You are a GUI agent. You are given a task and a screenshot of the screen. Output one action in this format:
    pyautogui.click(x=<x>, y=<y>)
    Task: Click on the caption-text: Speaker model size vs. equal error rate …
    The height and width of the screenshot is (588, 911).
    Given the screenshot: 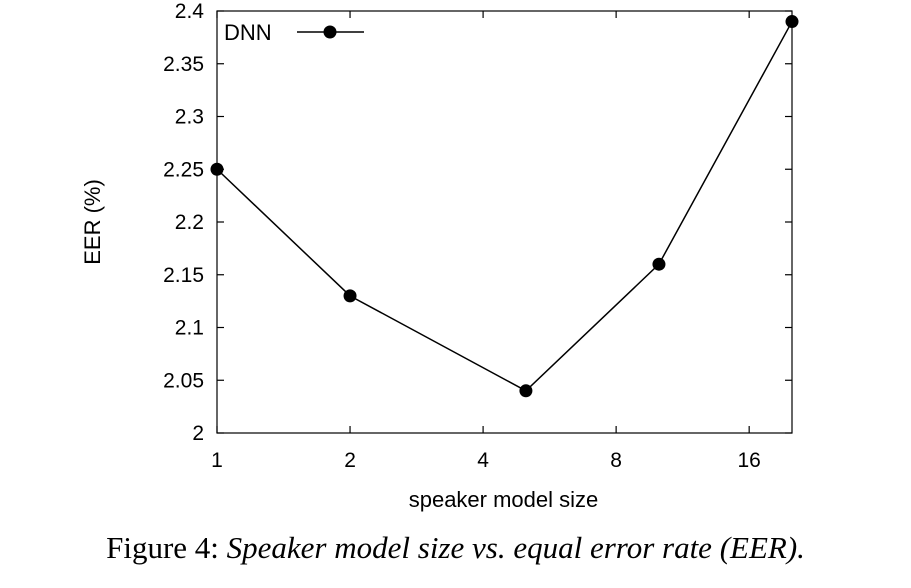 What is the action you would take?
    pyautogui.click(x=515, y=547)
    